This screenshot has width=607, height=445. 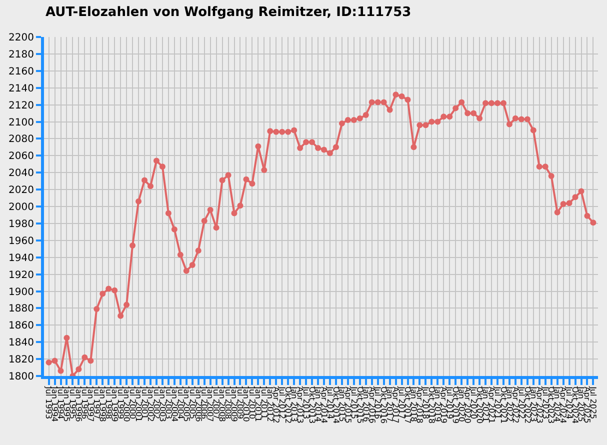 I want to click on y-tick-label: 1860, so click(x=21, y=326).